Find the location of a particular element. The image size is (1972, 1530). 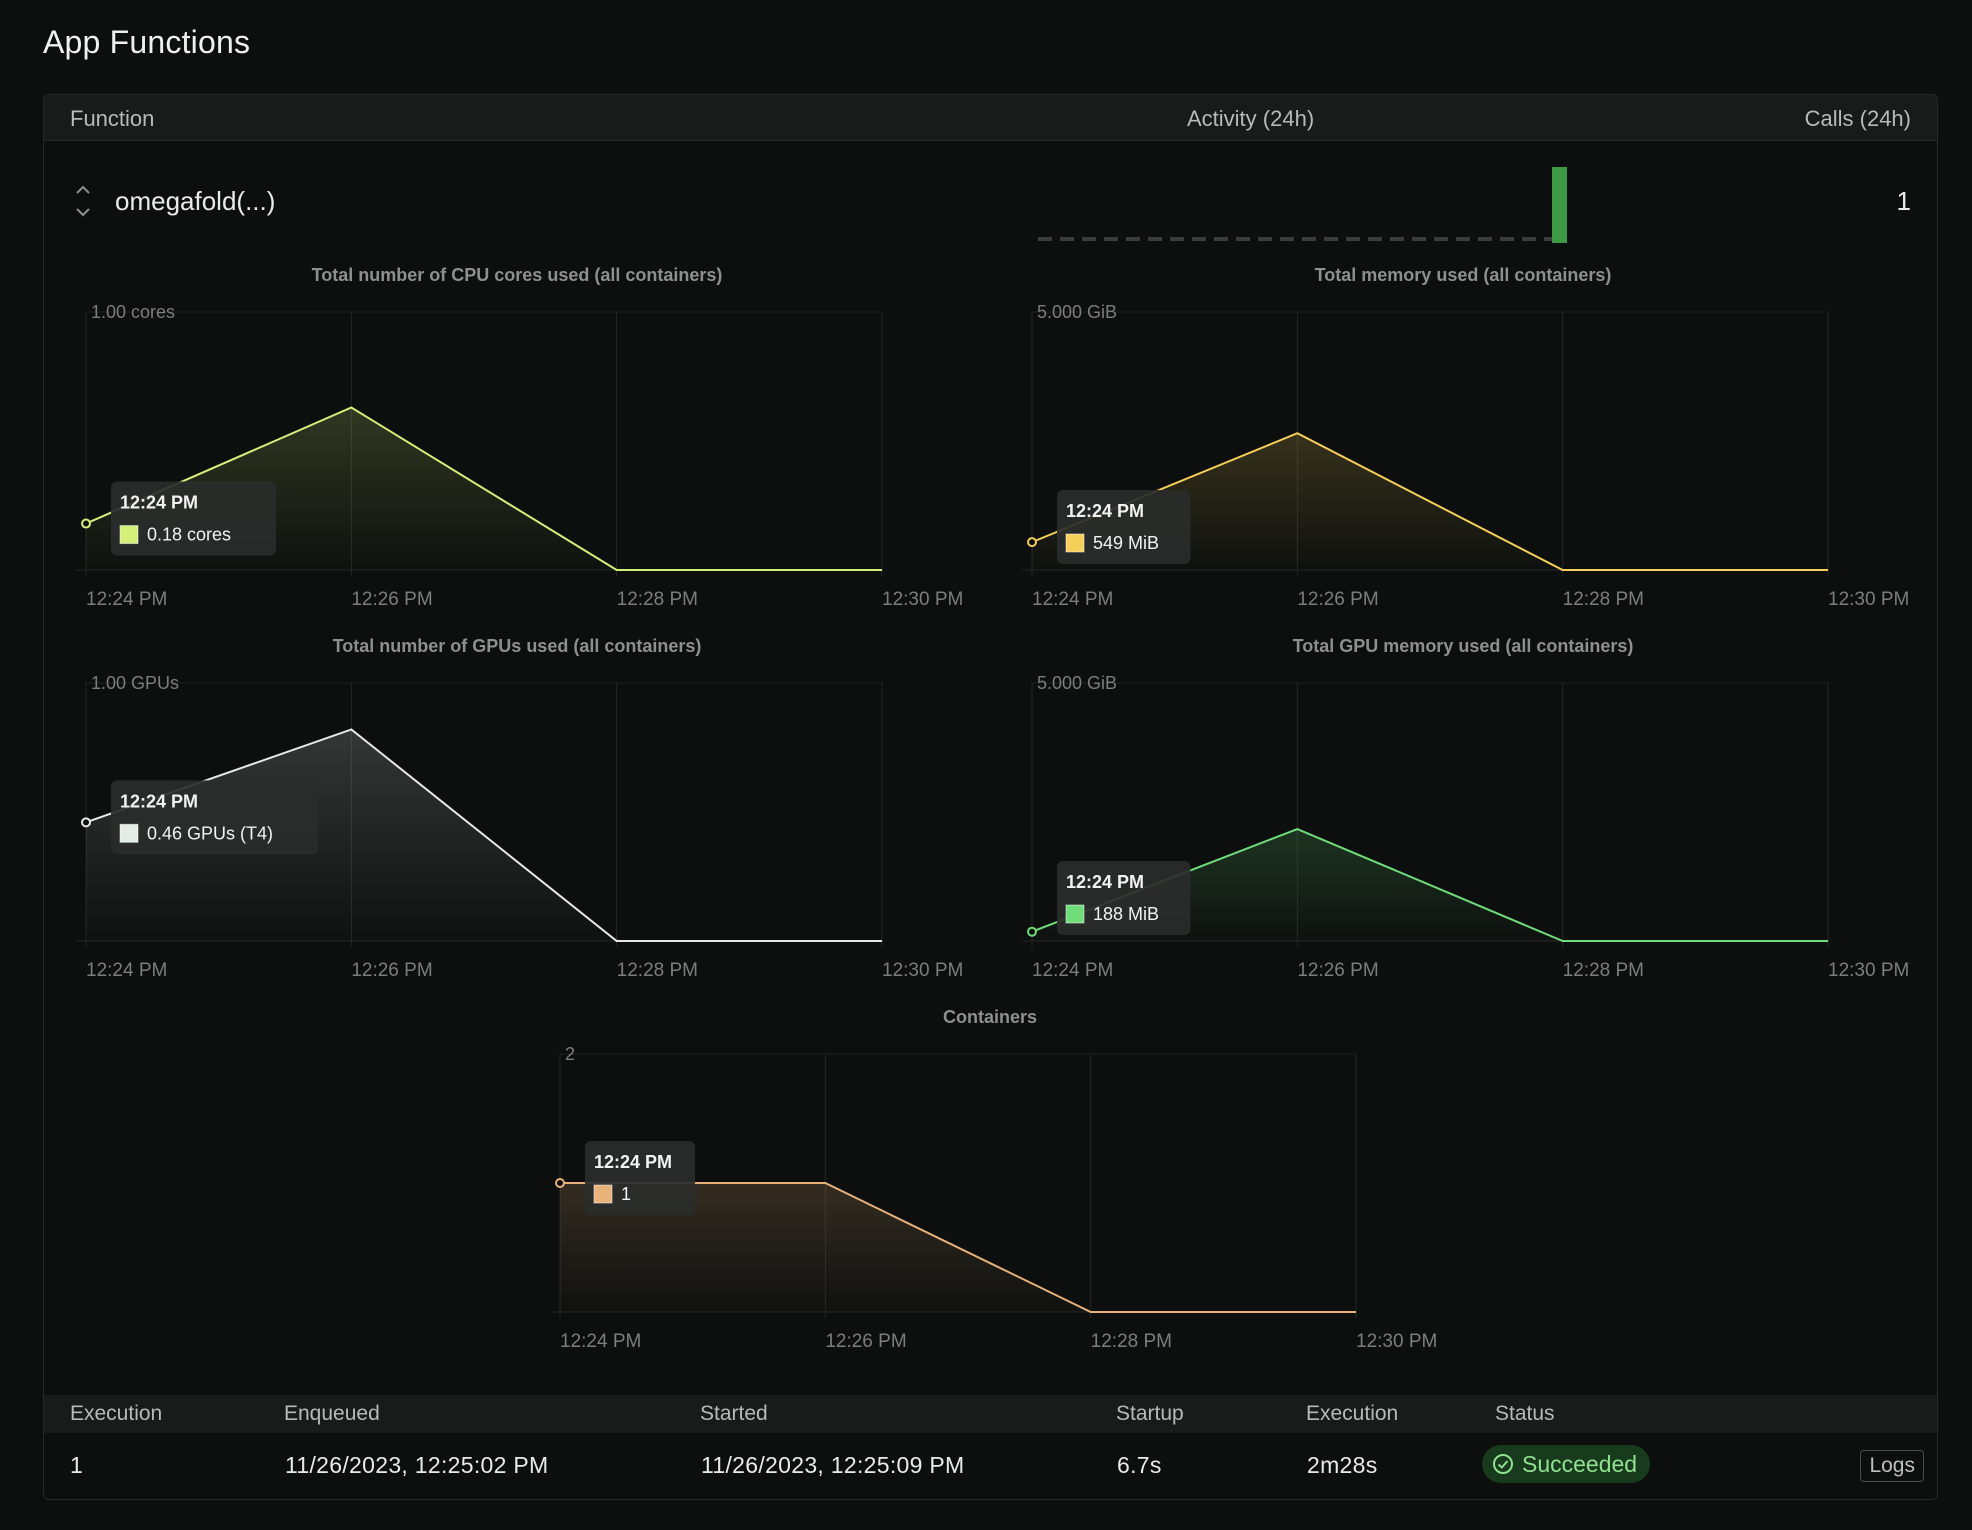

exec-header-execution: Execution is located at coordinates (116, 1413).